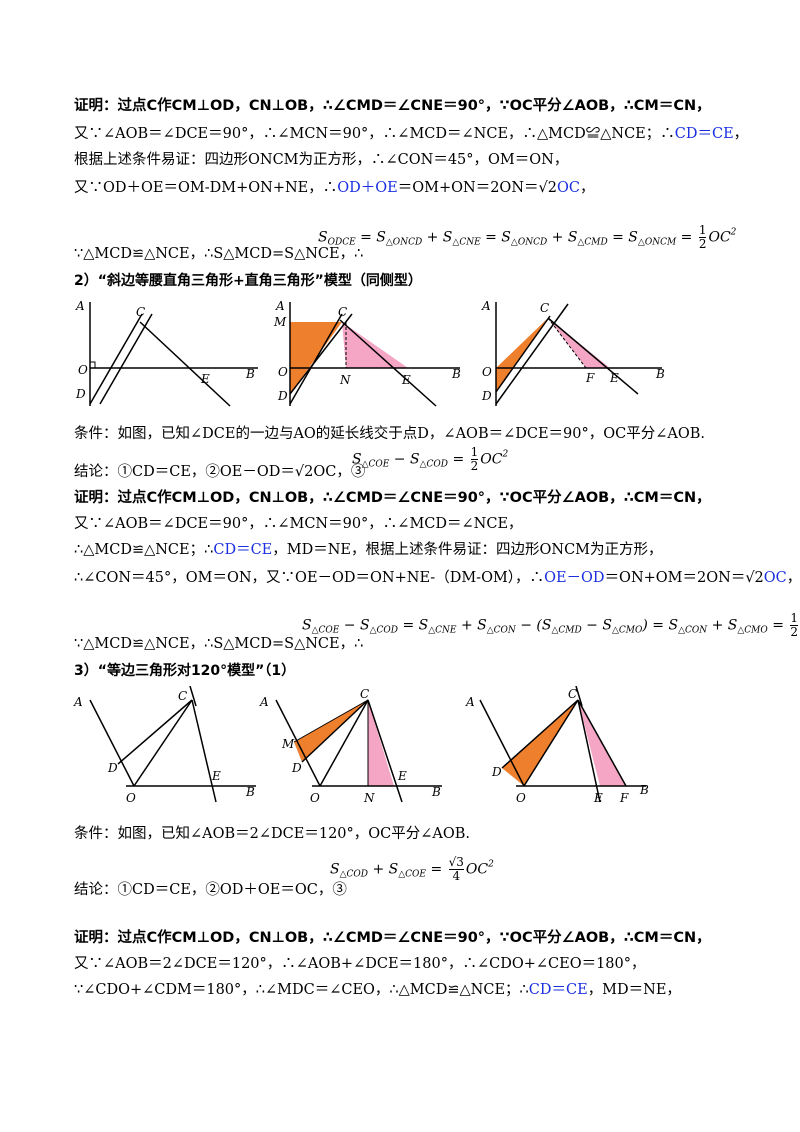  Describe the element at coordinates (210, 890) in the screenshot. I see `s3-conclusion: 结论：①CD＝CE，②OD＋OE＝OC，③` at that location.